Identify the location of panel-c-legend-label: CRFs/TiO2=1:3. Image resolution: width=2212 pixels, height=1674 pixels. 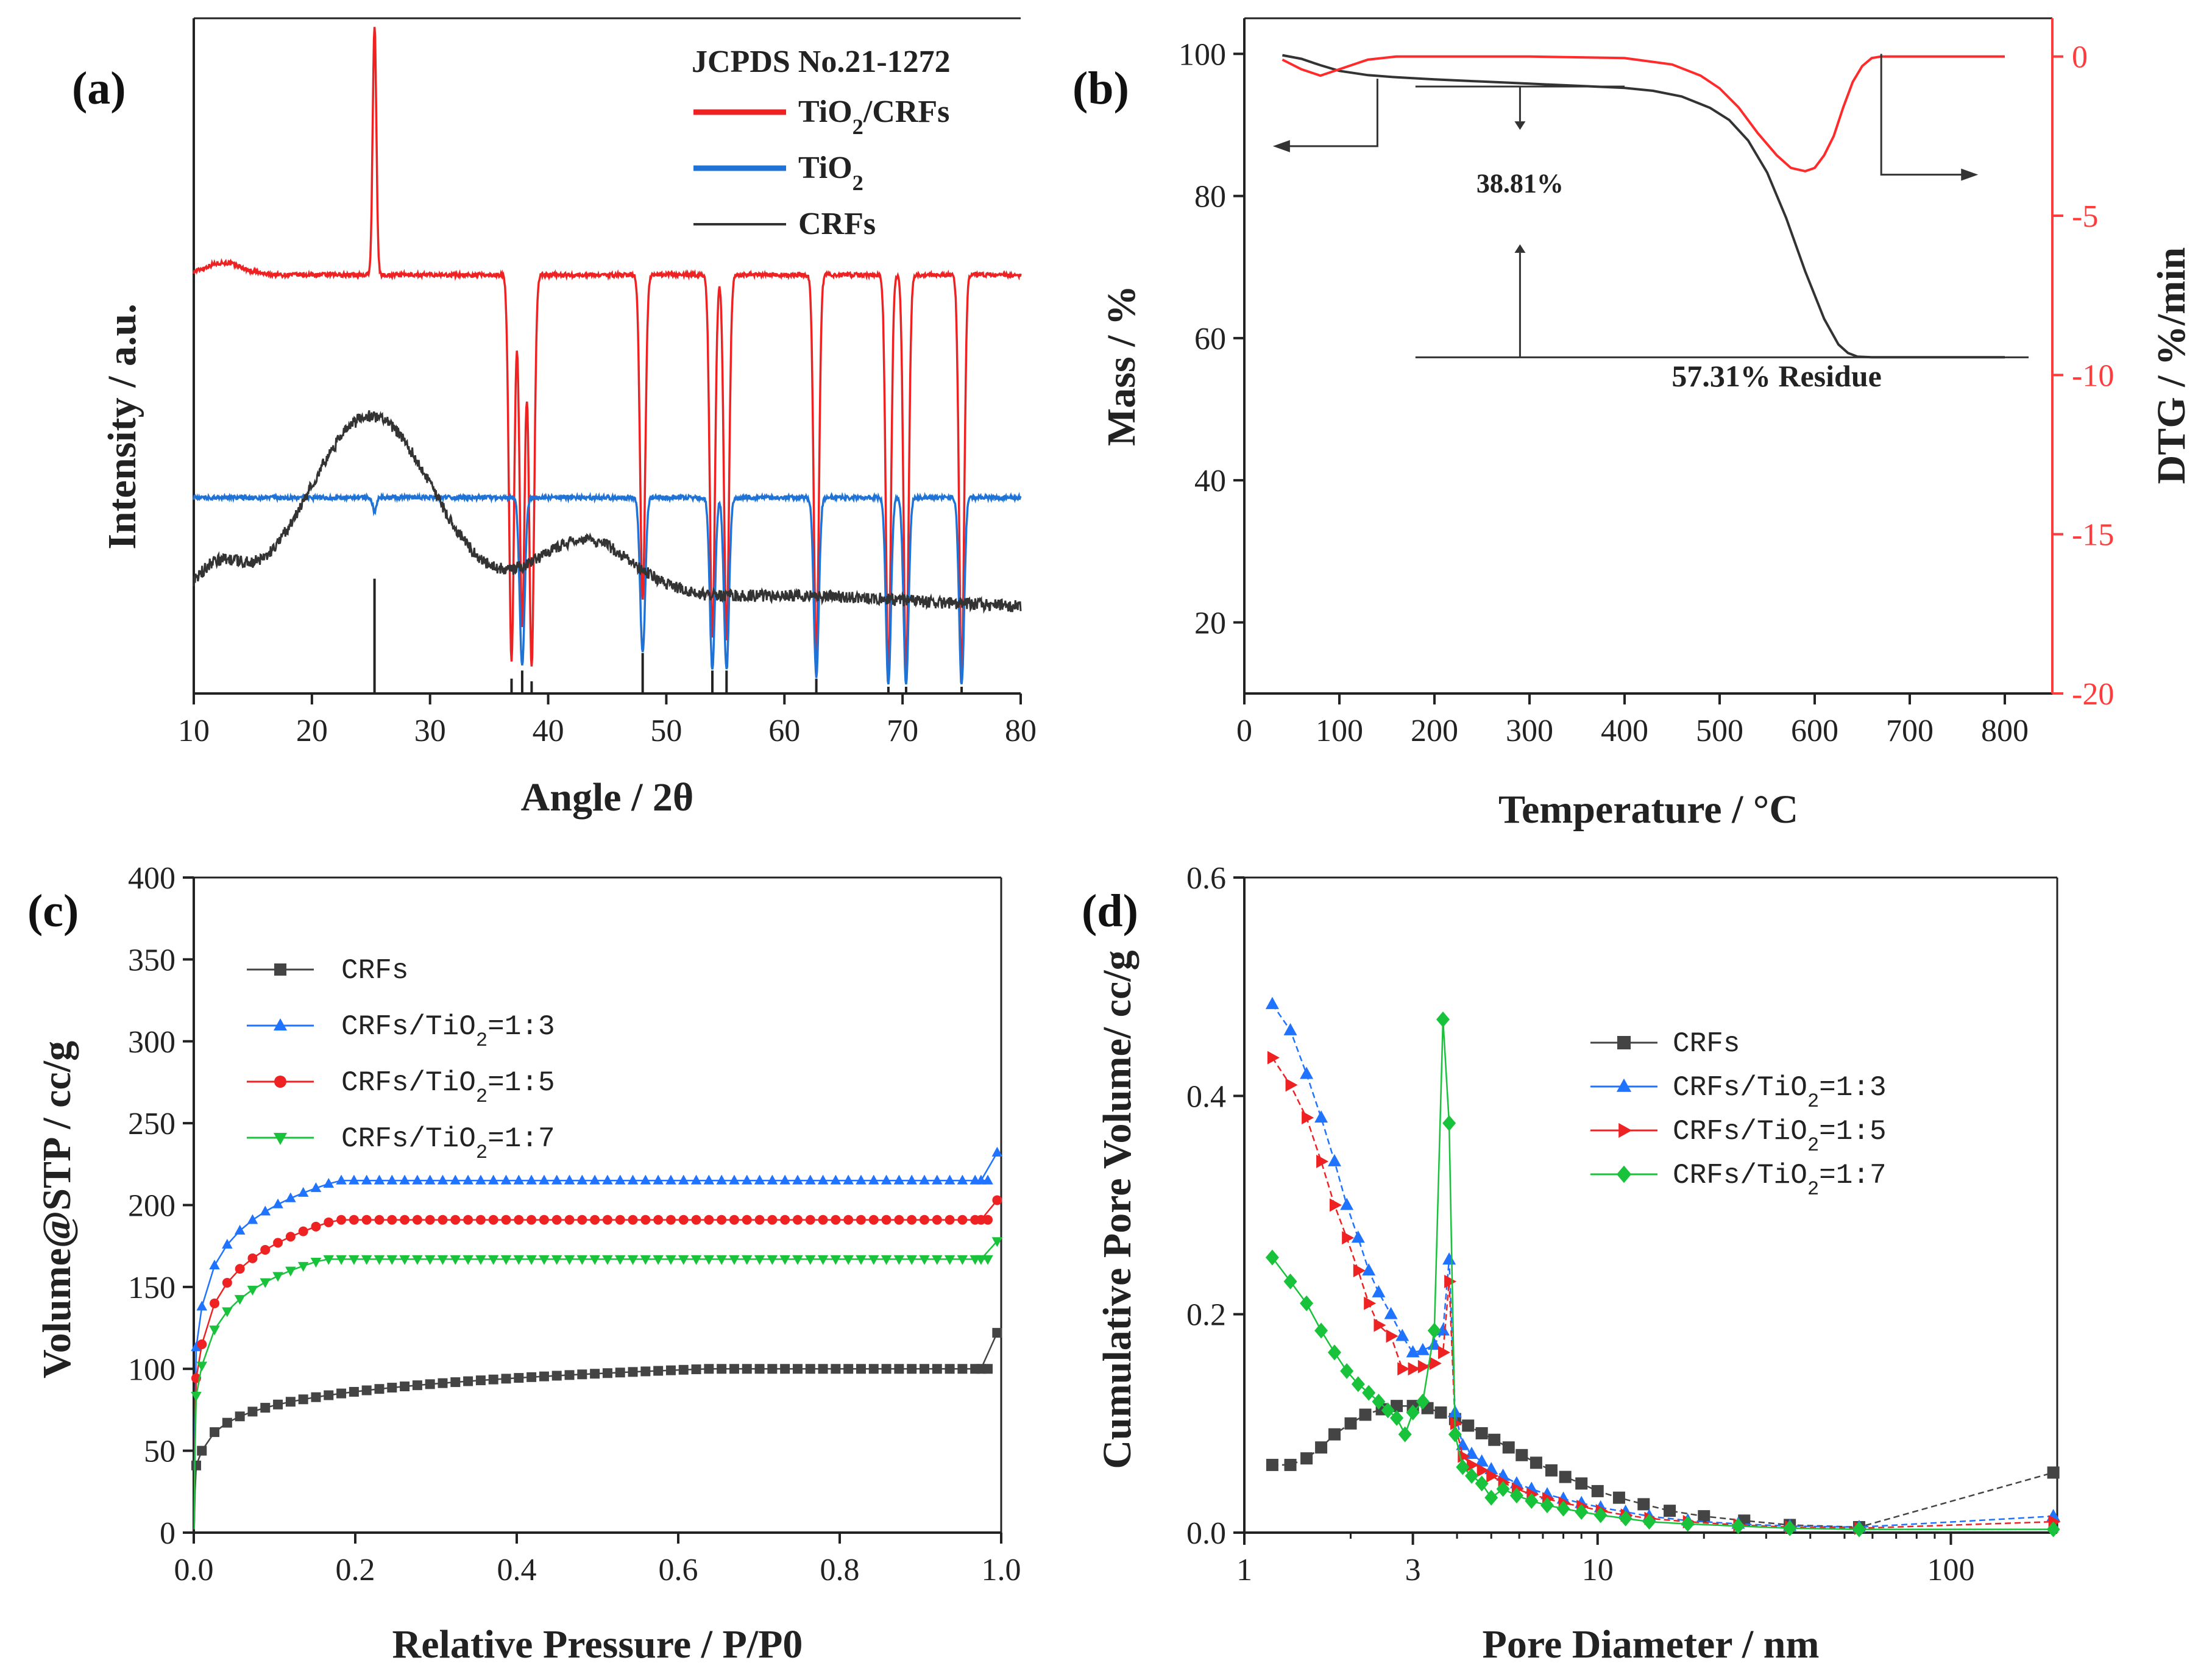
(448, 1031).